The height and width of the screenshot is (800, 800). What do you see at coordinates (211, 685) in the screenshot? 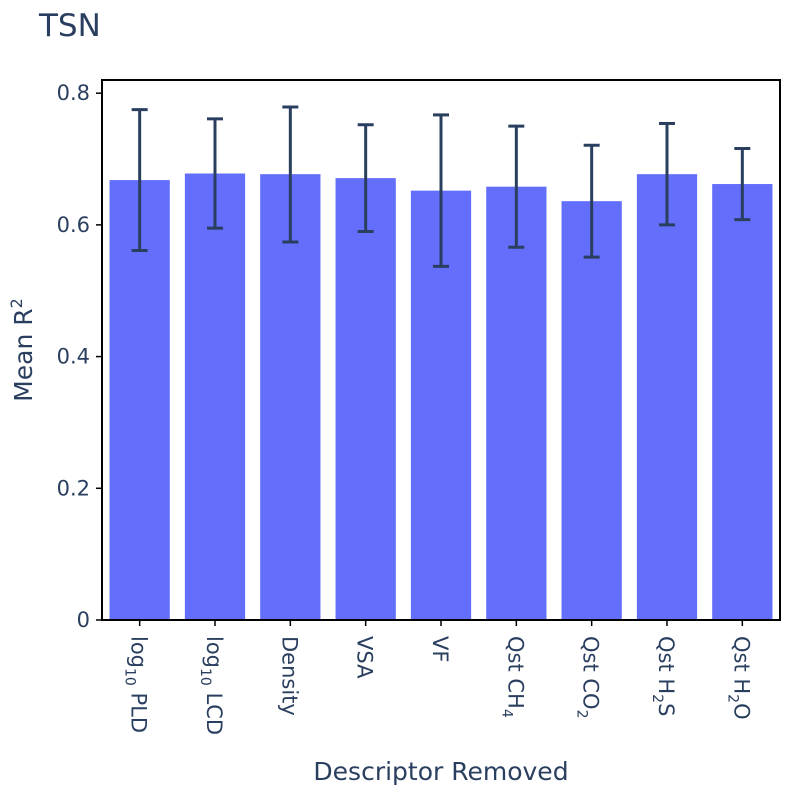
I see `x-tick-label-1: log10 LCD` at bounding box center [211, 685].